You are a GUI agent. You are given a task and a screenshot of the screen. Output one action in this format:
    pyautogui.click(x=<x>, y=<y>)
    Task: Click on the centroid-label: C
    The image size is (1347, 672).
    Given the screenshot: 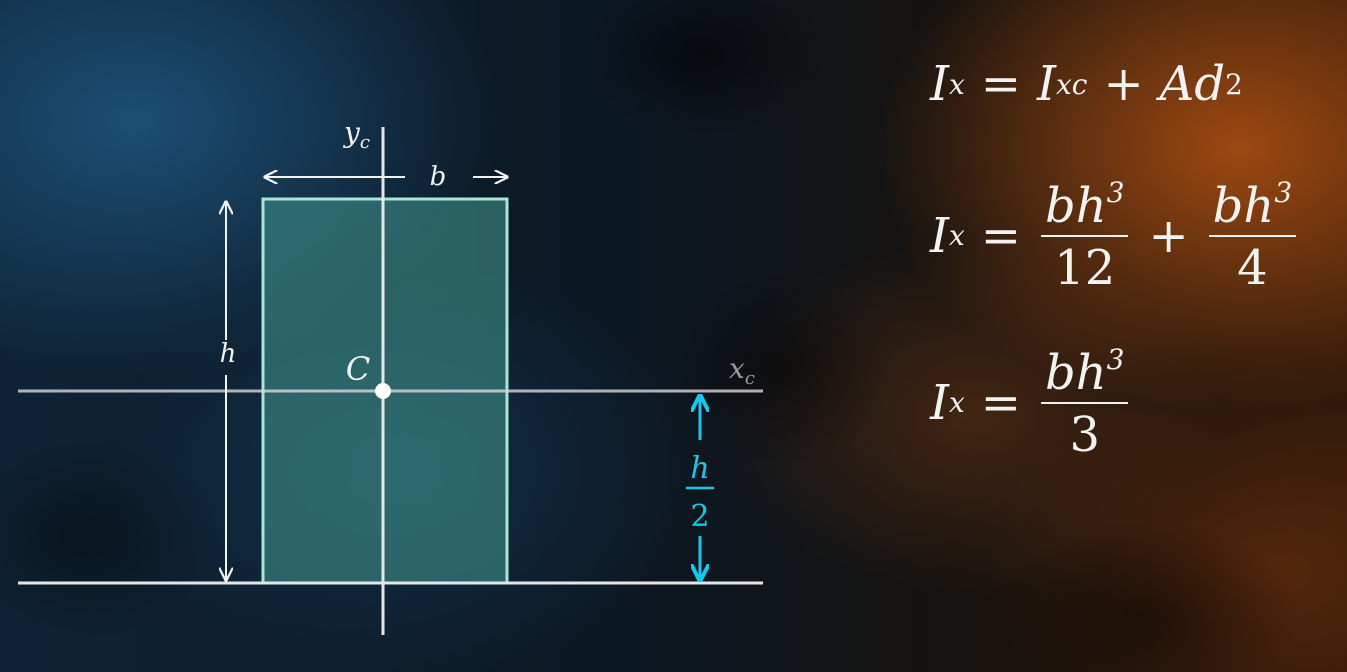 What is the action you would take?
    pyautogui.click(x=358, y=369)
    